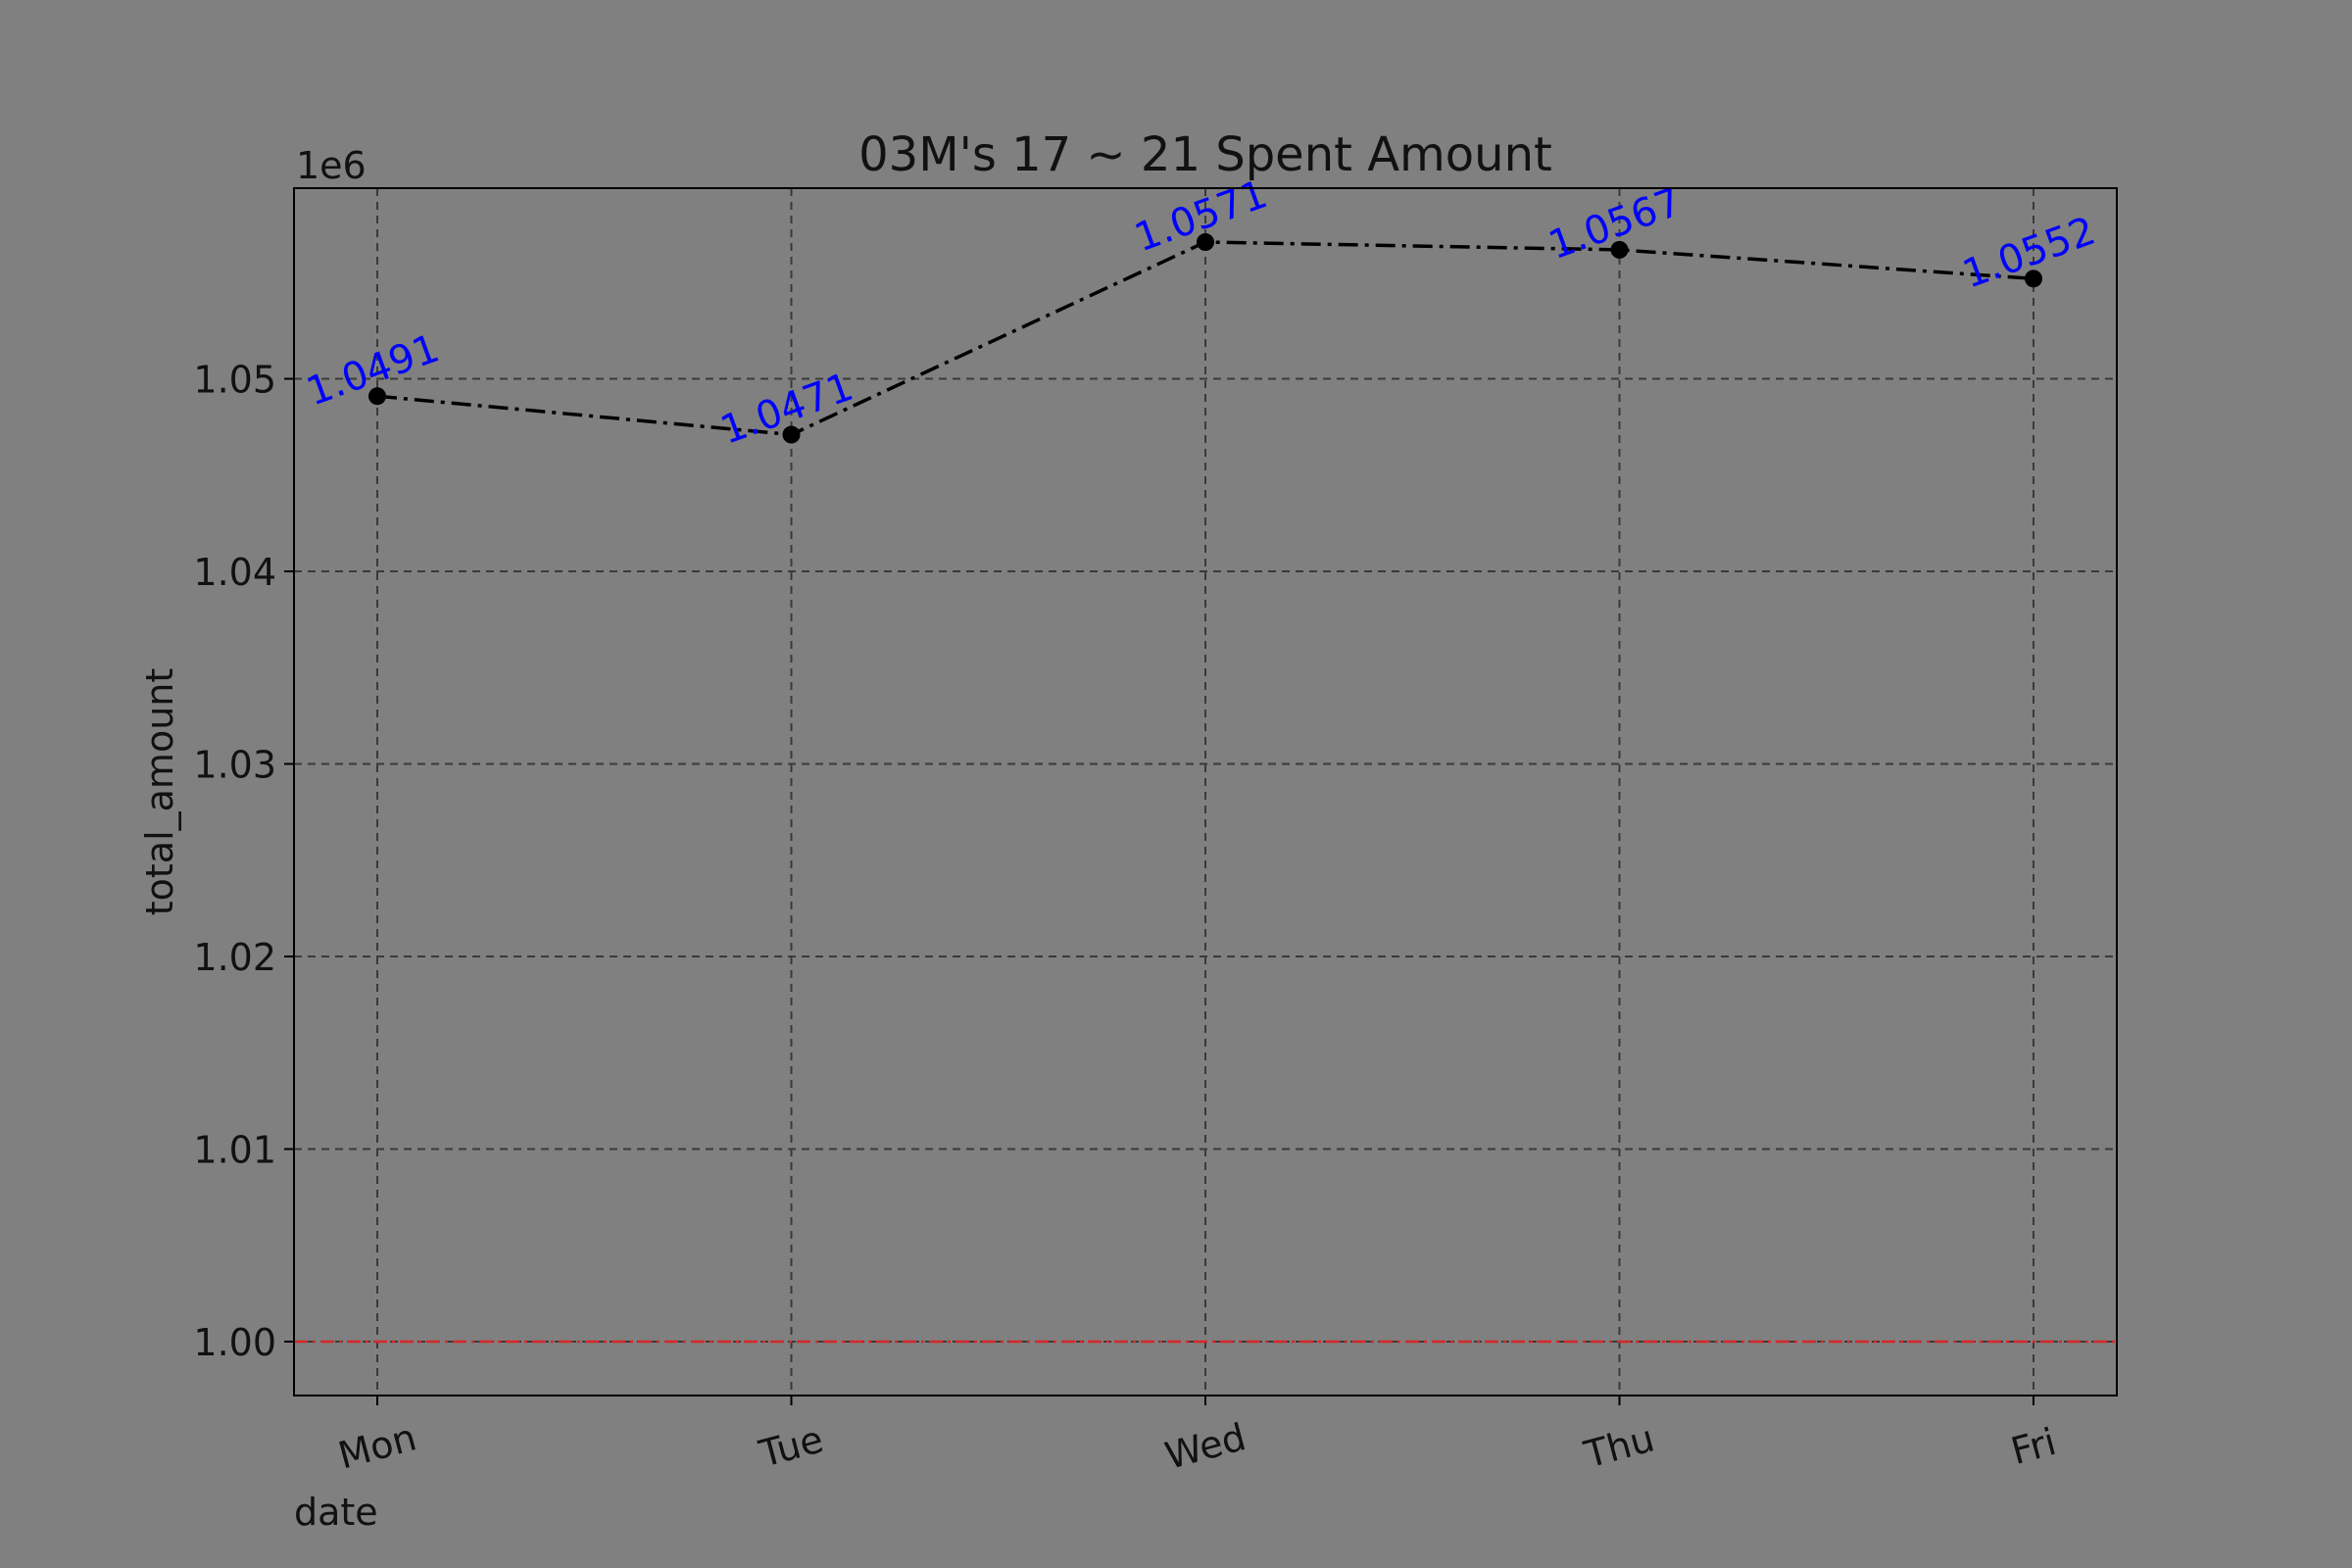  Describe the element at coordinates (377, 1446) in the screenshot. I see `x-tick-label: Mon` at that location.